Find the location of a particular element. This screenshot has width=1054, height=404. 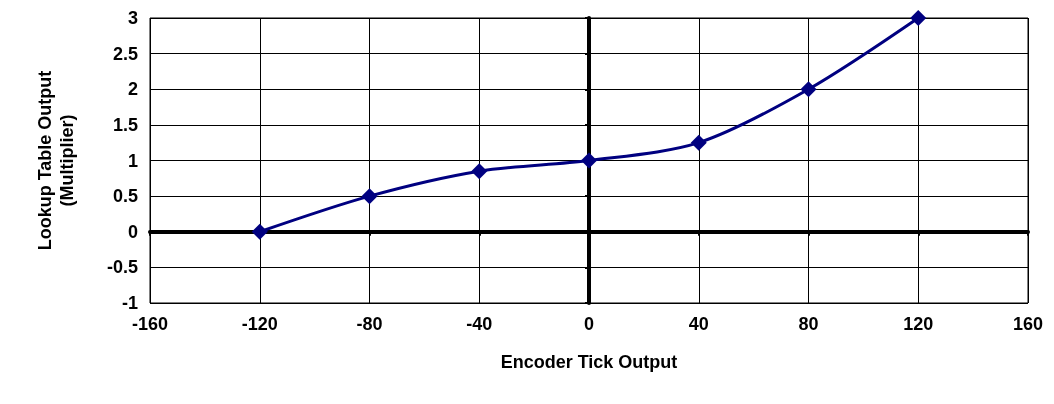

x-tick-label: 0 is located at coordinates (589, 324).